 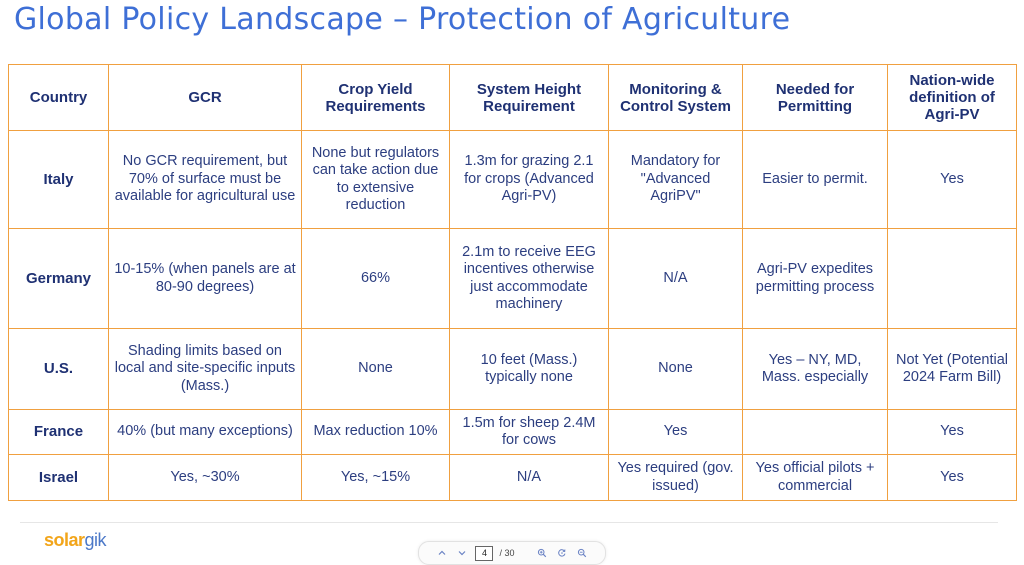 I want to click on table-cell: Mandatory for "Advanced AgriPV", so click(x=675, y=179).